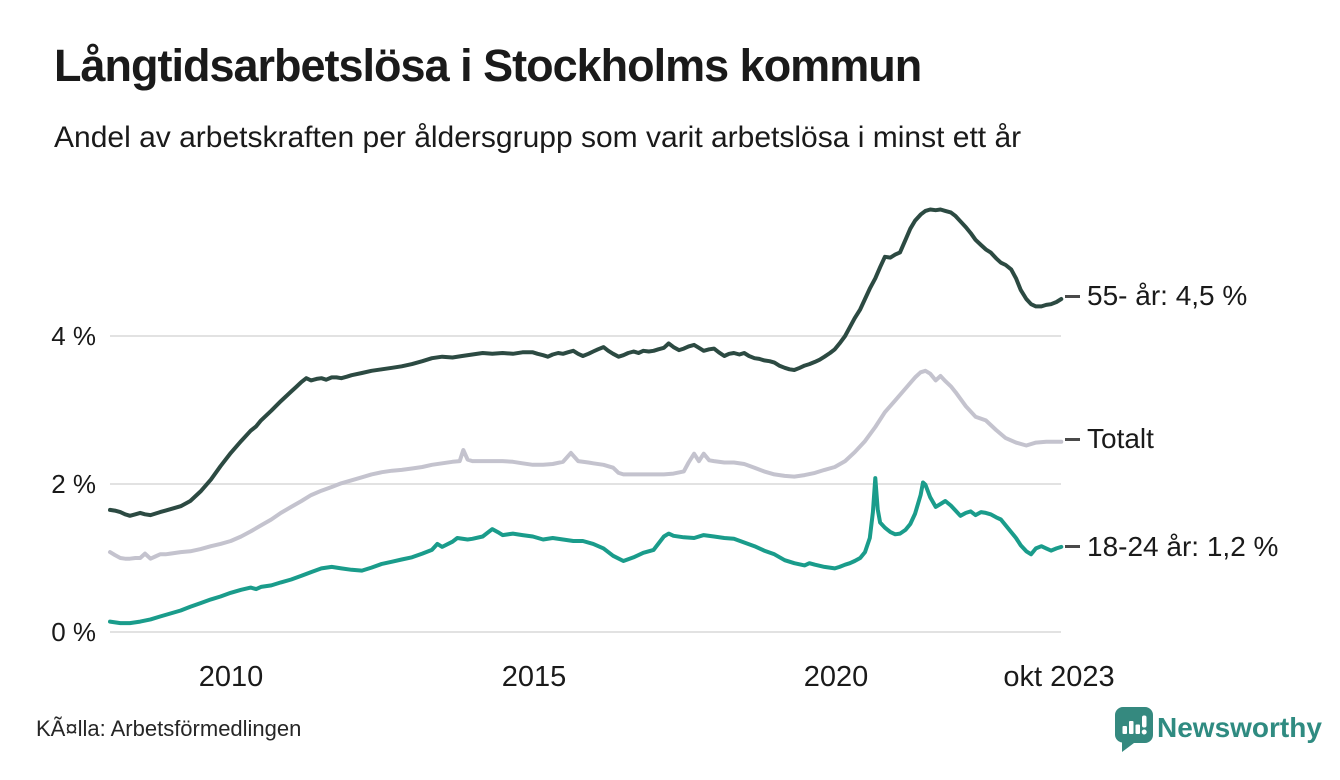  Describe the element at coordinates (836, 677) in the screenshot. I see `x-axis-label-2020: 2020` at that location.